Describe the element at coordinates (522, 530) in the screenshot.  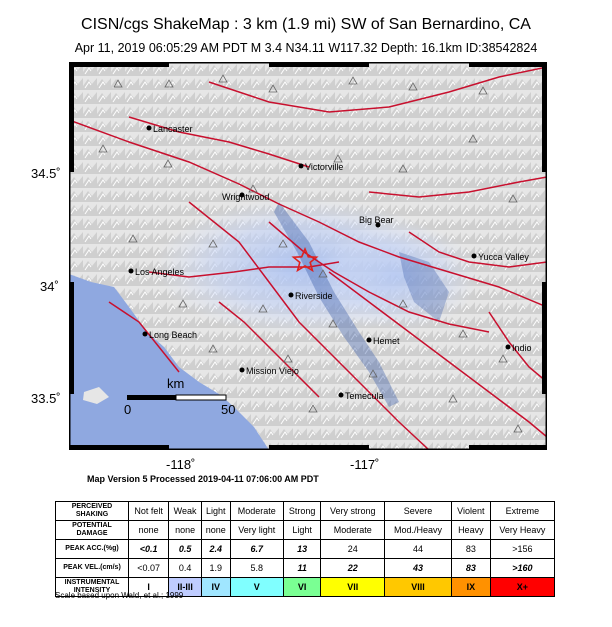
I see `legend-cell: Very Heavy` at that location.